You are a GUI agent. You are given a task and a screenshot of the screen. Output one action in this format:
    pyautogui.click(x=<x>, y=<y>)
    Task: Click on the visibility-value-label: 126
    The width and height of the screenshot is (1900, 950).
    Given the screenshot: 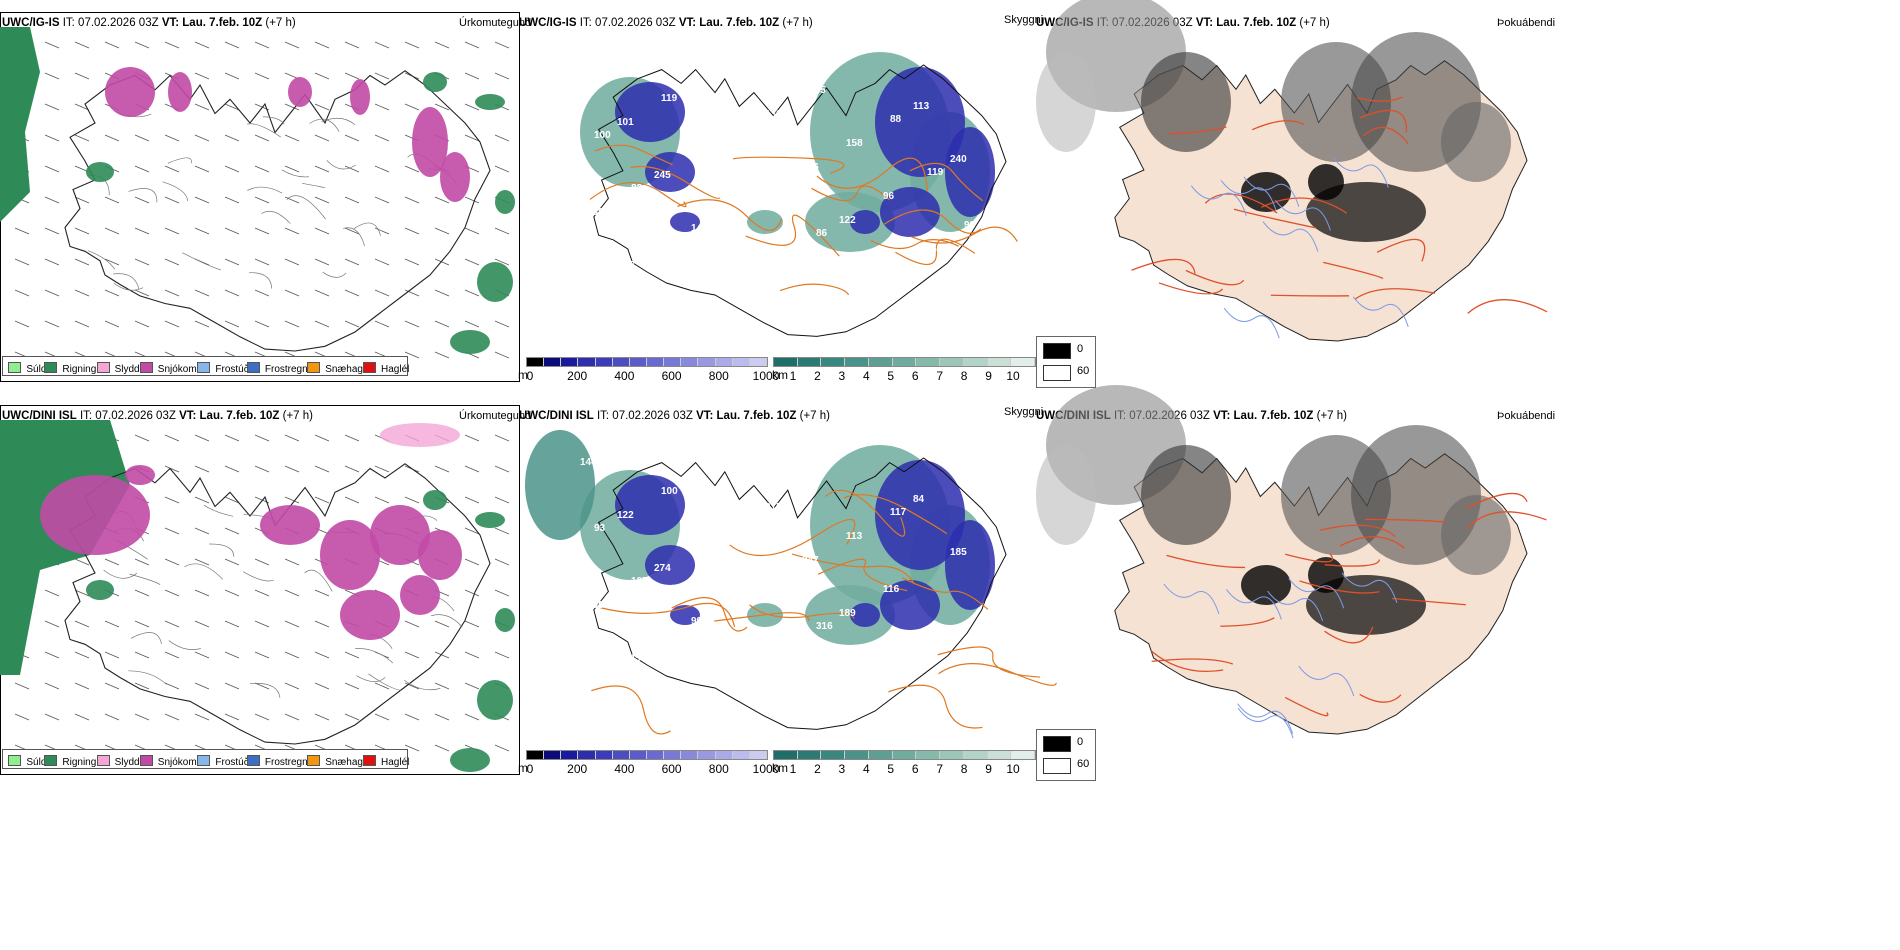 What is the action you would take?
    pyautogui.click(x=810, y=167)
    